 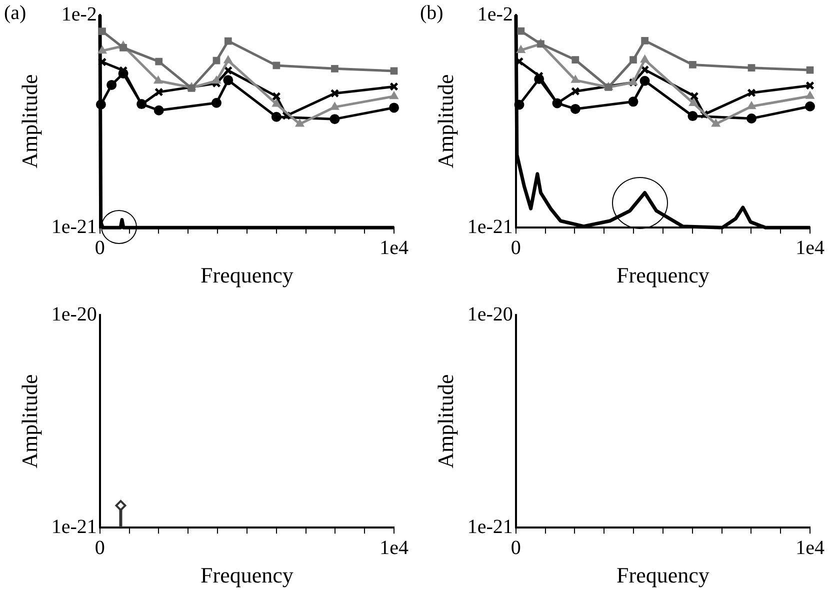 What do you see at coordinates (432, 13) in the screenshot?
I see `chart-title: (b)` at bounding box center [432, 13].